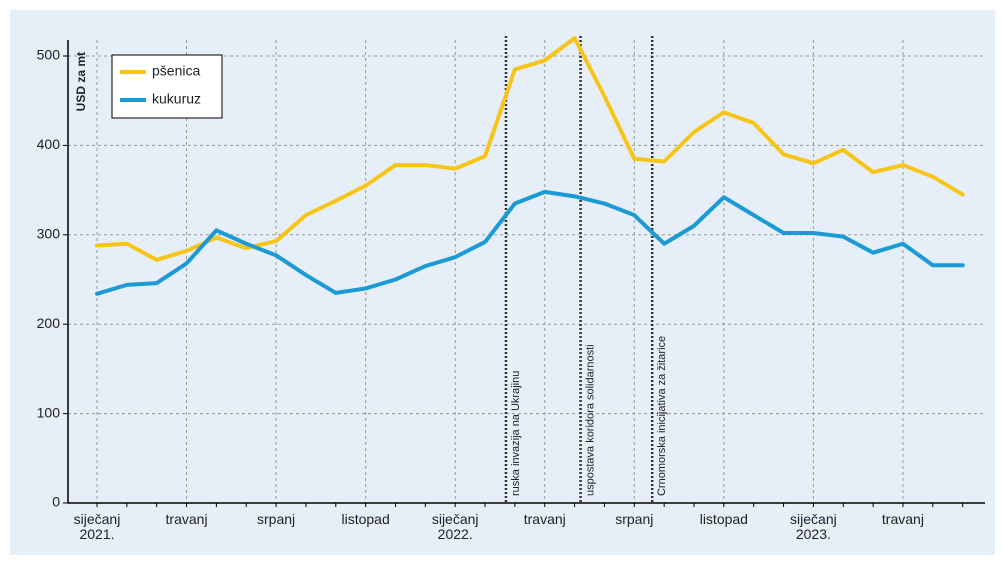 The width and height of the screenshot is (1002, 562). Describe the element at coordinates (590, 420) in the screenshot. I see `event-label: uspostava koridora solidarnosti` at that location.